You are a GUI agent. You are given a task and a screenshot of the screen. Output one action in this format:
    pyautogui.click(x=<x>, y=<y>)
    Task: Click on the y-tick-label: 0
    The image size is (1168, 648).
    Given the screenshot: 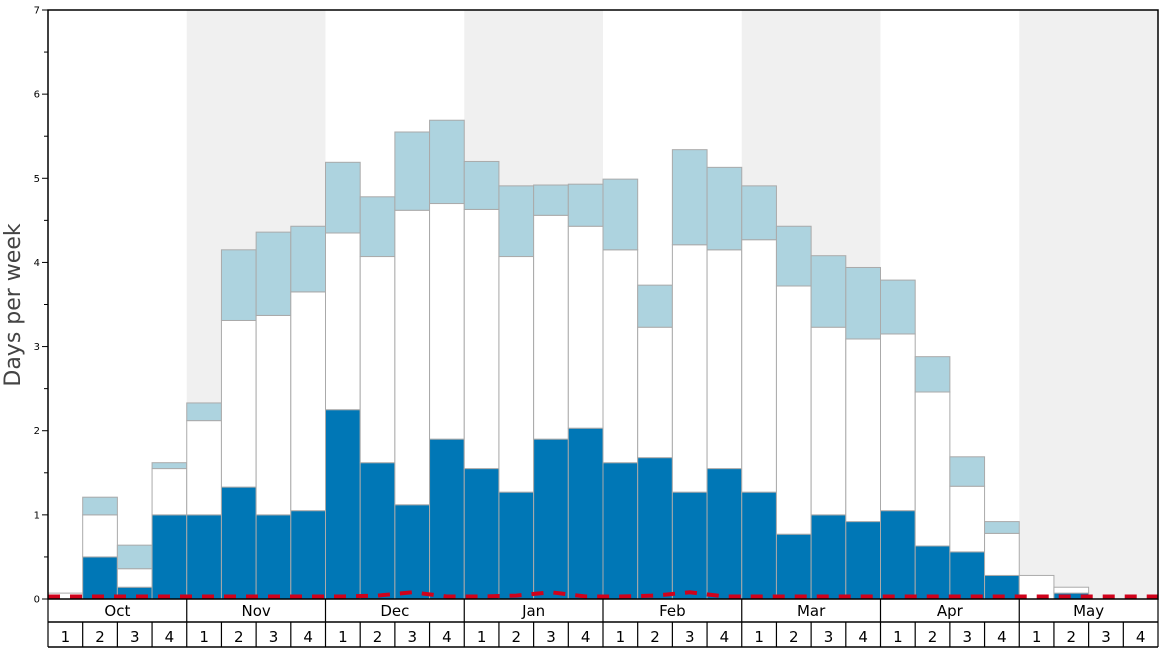 What is the action you would take?
    pyautogui.click(x=37, y=600)
    